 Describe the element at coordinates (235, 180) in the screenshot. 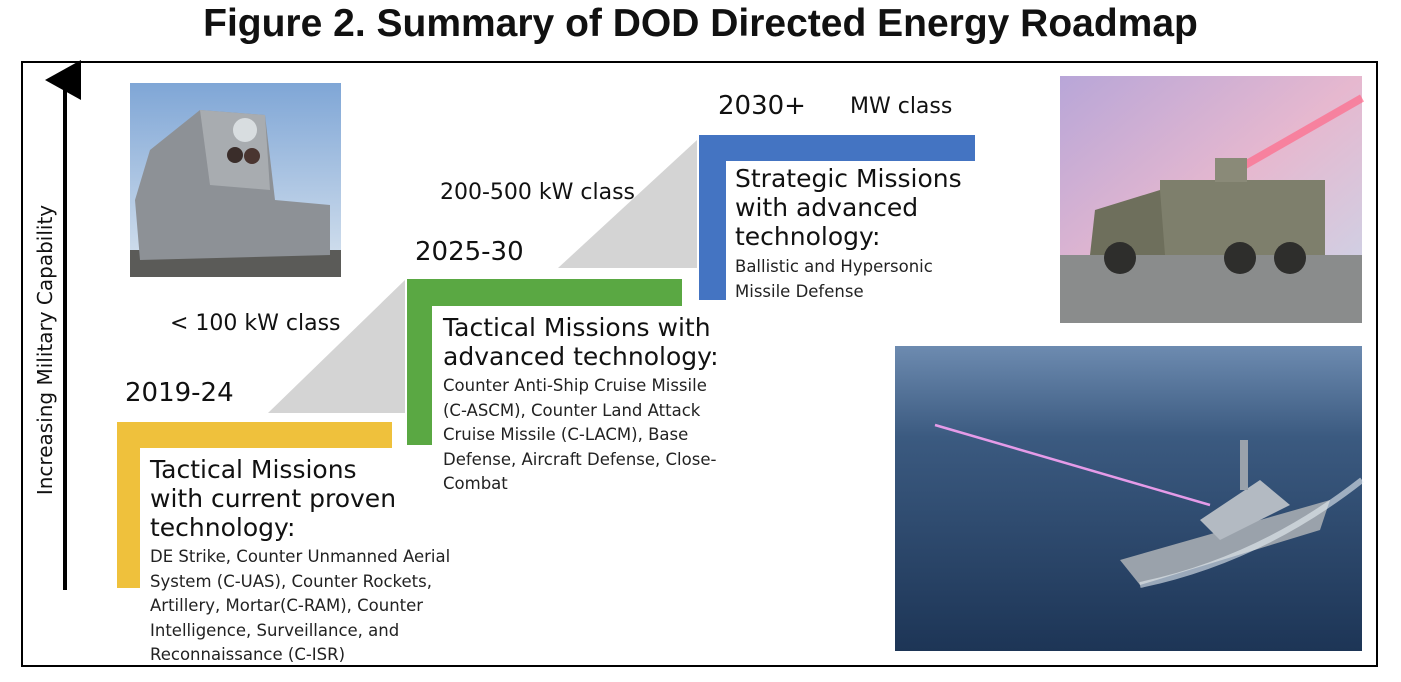

I see `photo-turret` at that location.